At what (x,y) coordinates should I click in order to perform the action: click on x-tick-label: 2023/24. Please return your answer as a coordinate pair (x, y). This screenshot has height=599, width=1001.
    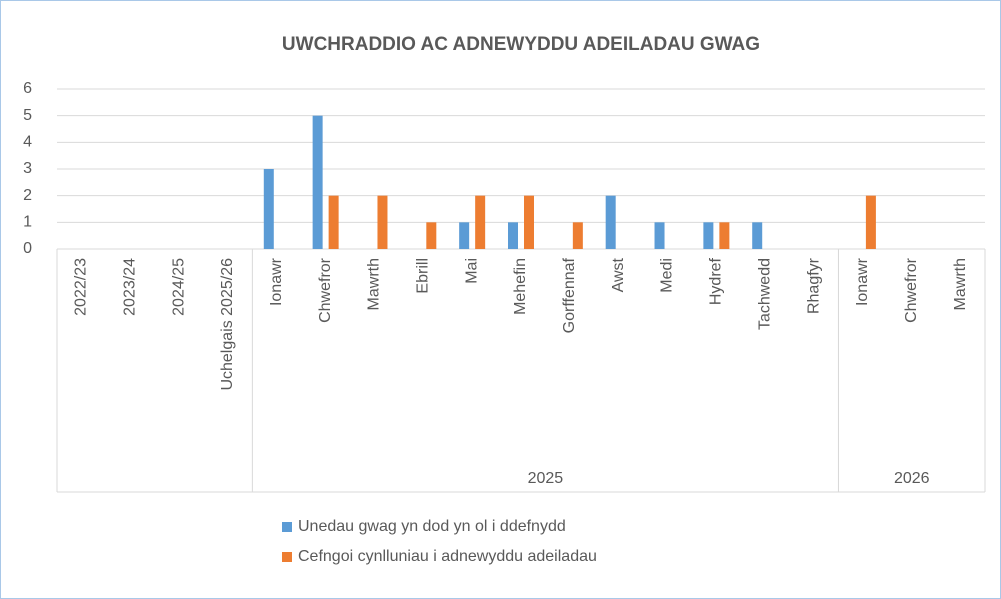
    Looking at the image, I should click on (129, 287).